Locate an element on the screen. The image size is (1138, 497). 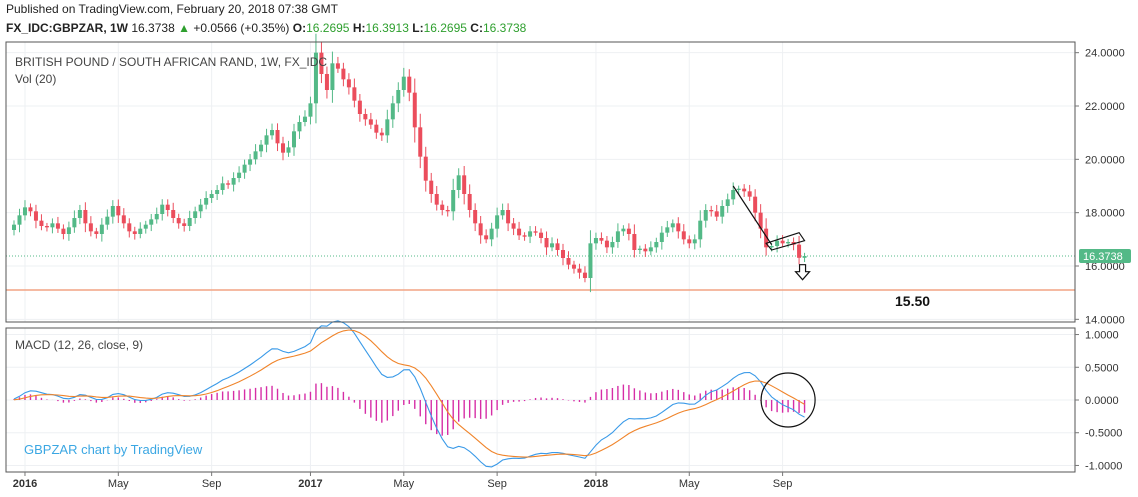
price-tick-label: 14.0000 is located at coordinates (1105, 320).